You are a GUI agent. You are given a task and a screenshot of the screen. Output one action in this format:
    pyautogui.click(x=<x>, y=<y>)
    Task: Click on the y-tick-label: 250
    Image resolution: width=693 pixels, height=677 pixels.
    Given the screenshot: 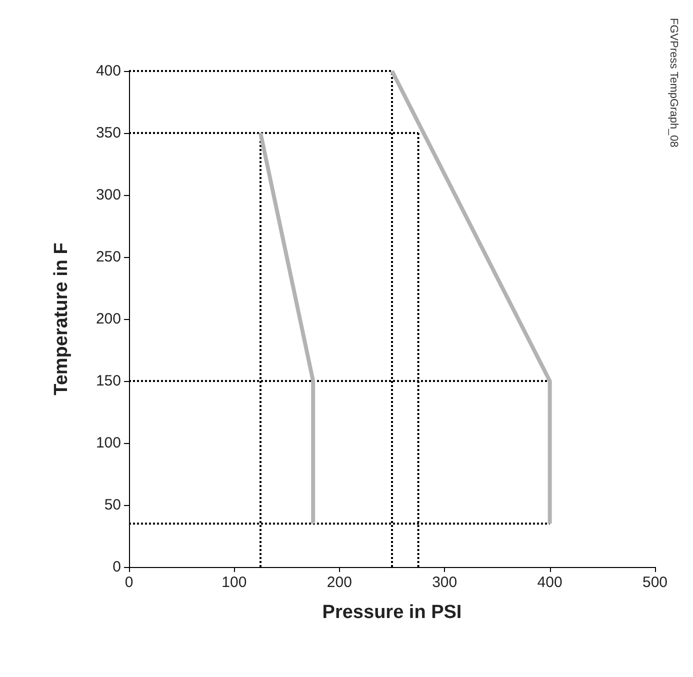 What is the action you would take?
    pyautogui.click(x=108, y=257)
    